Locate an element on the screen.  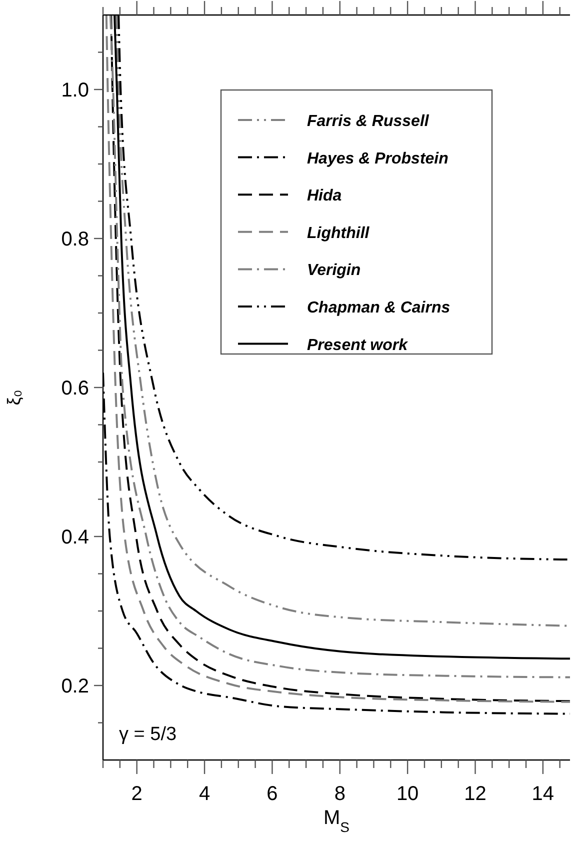
y-tick-label: 0.8 is located at coordinates (75, 239).